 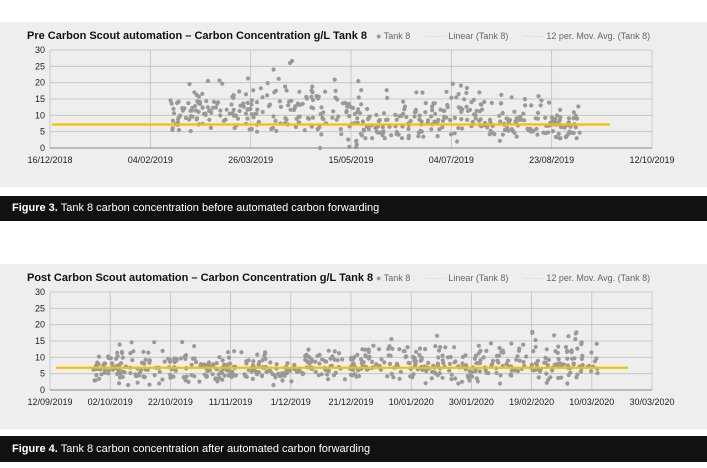 What do you see at coordinates (40, 115) in the screenshot?
I see `y-tick-label: 10` at bounding box center [40, 115].